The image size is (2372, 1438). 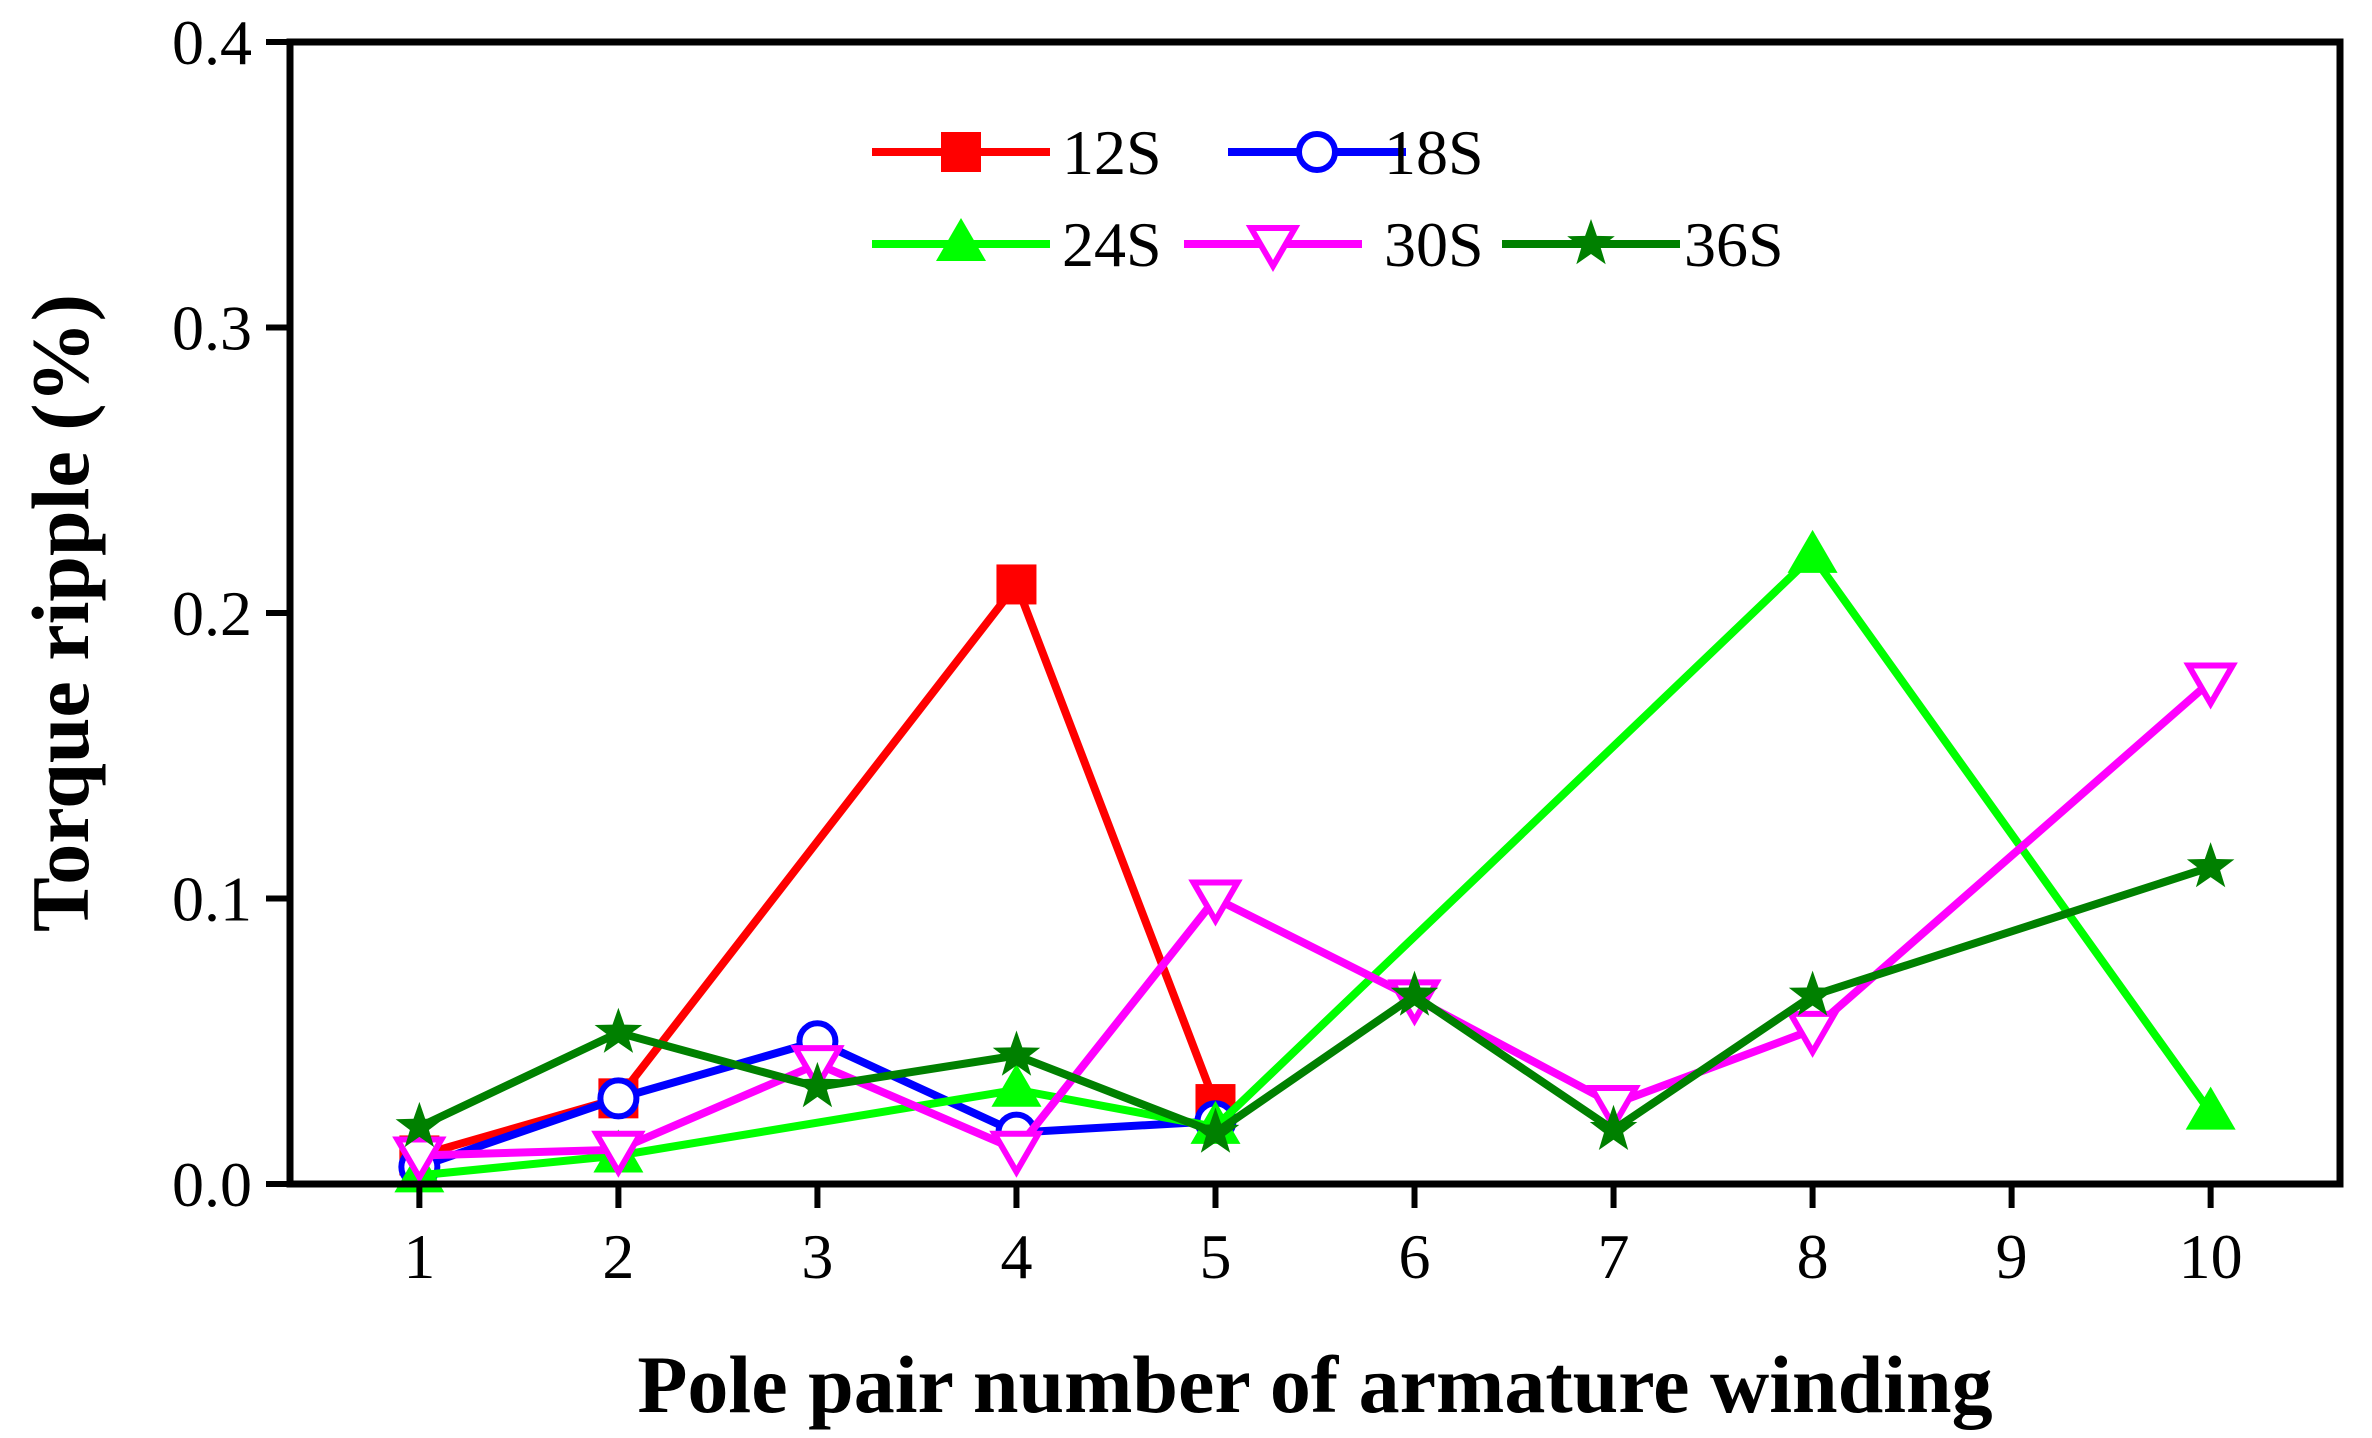 I want to click on y-tick-label: 0.4, so click(x=212, y=42).